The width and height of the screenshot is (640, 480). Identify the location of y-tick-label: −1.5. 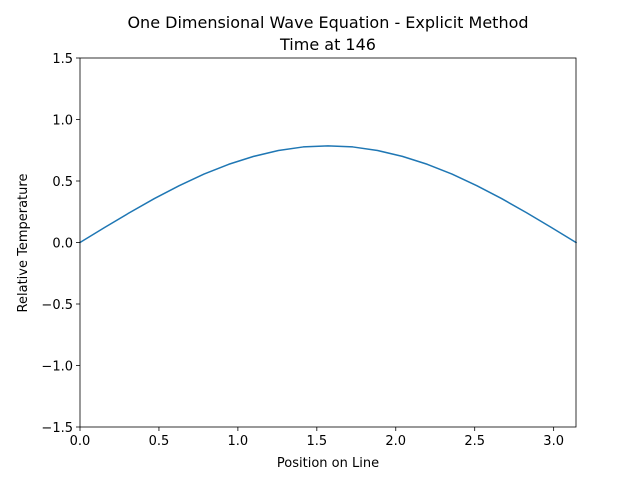
(57, 428).